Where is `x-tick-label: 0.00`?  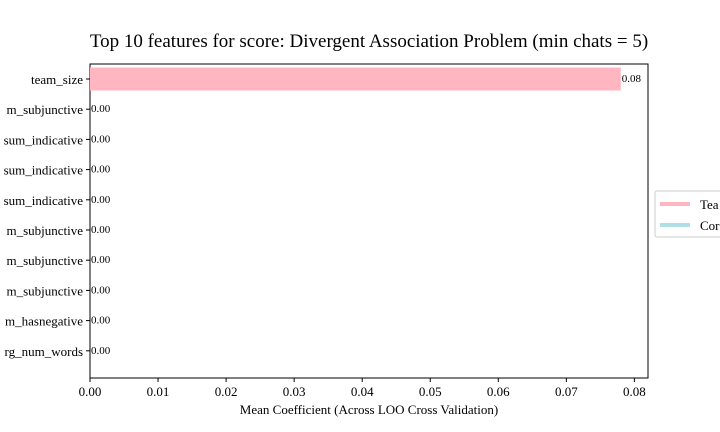
x-tick-label: 0.00 is located at coordinates (90, 391).